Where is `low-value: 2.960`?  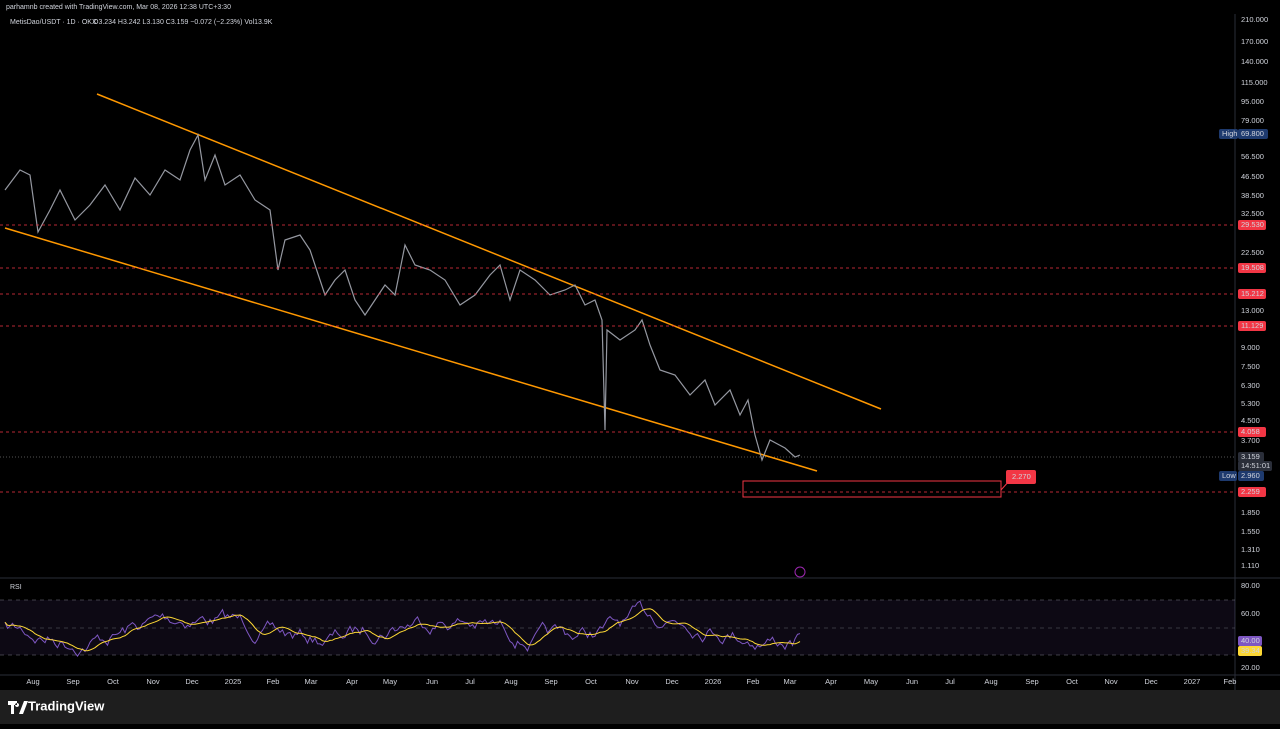 low-value: 2.960 is located at coordinates (1250, 475).